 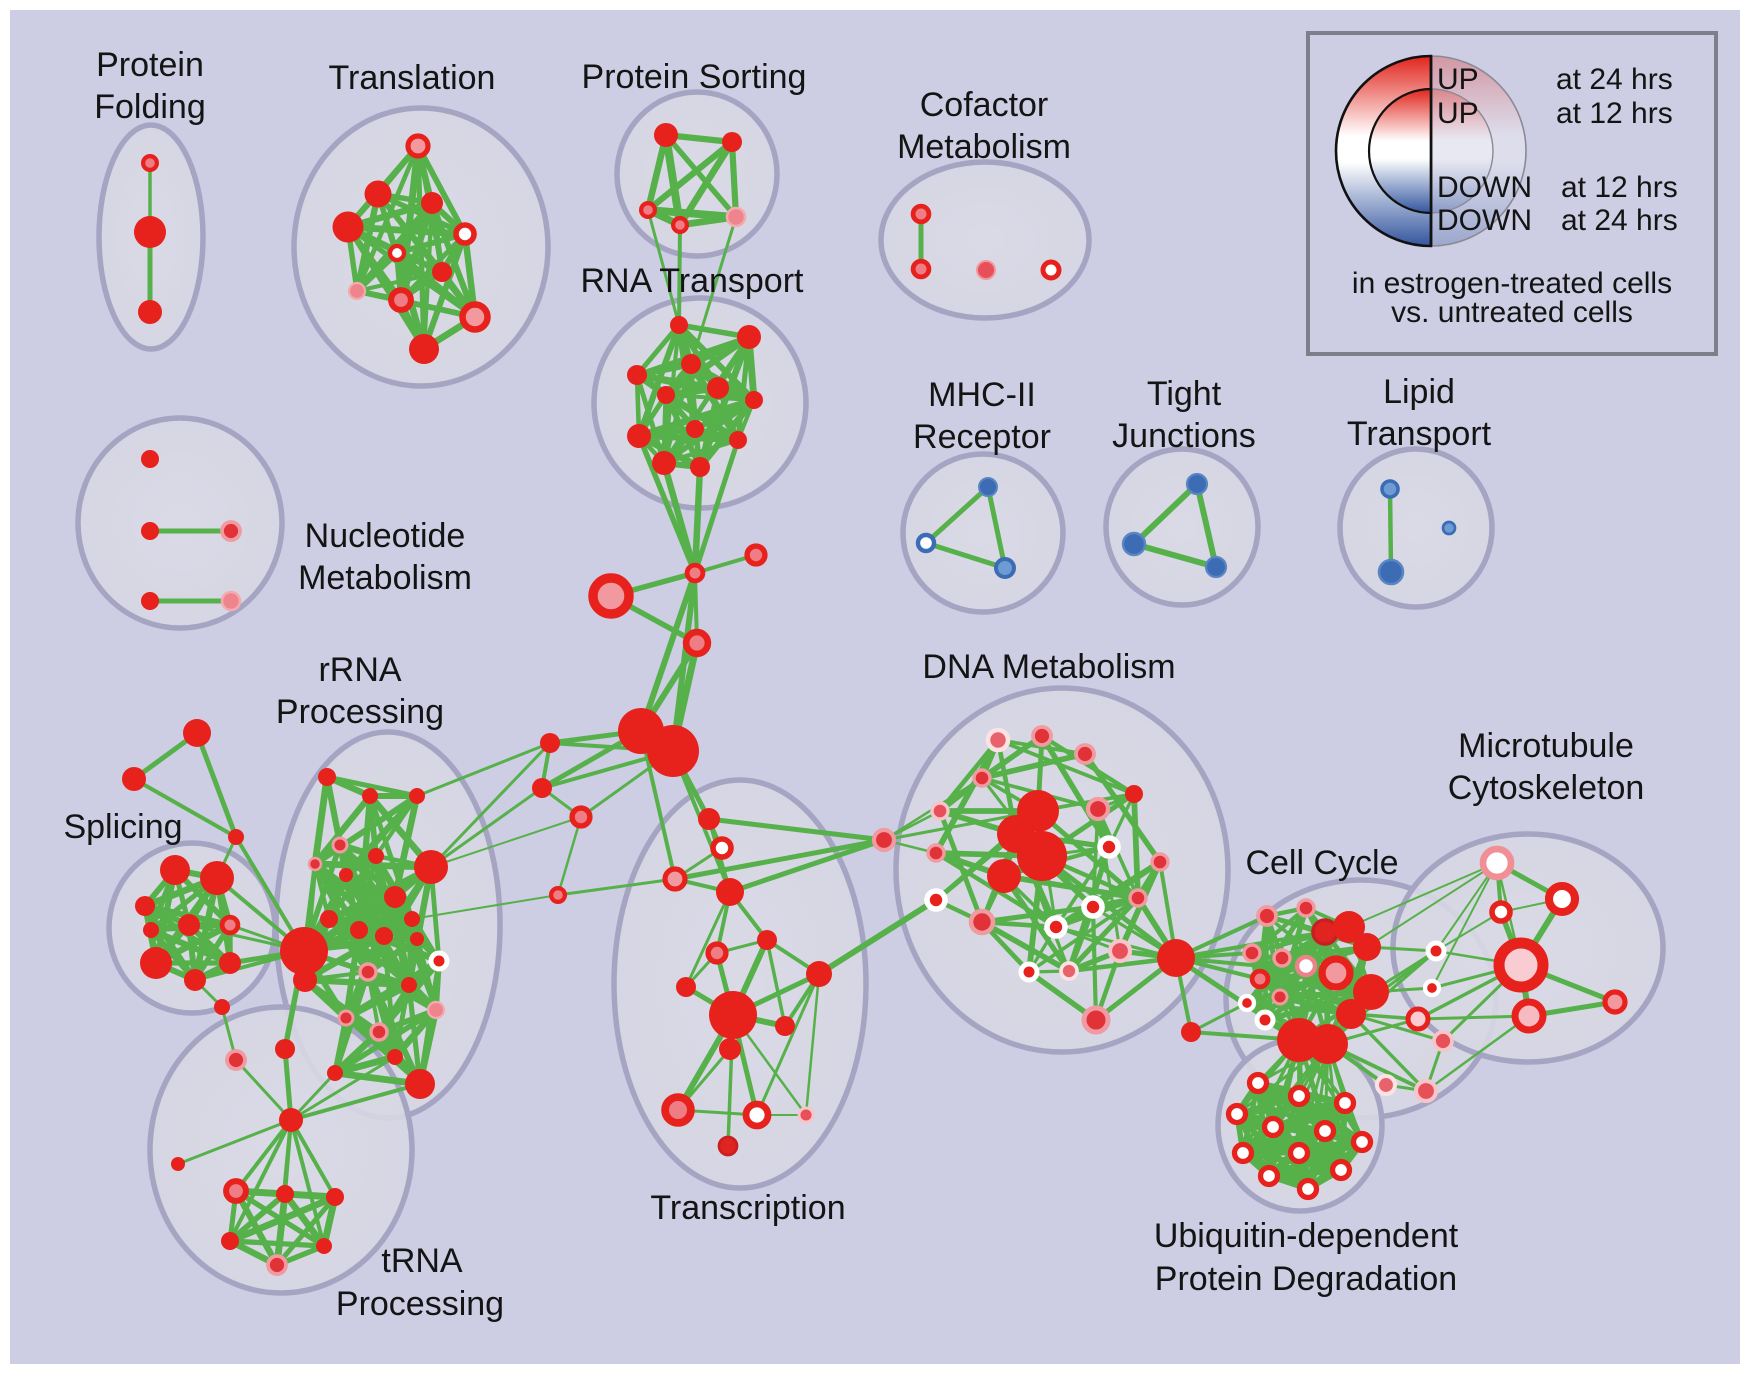 What do you see at coordinates (1184, 436) in the screenshot?
I see `svg-text: Junctions` at bounding box center [1184, 436].